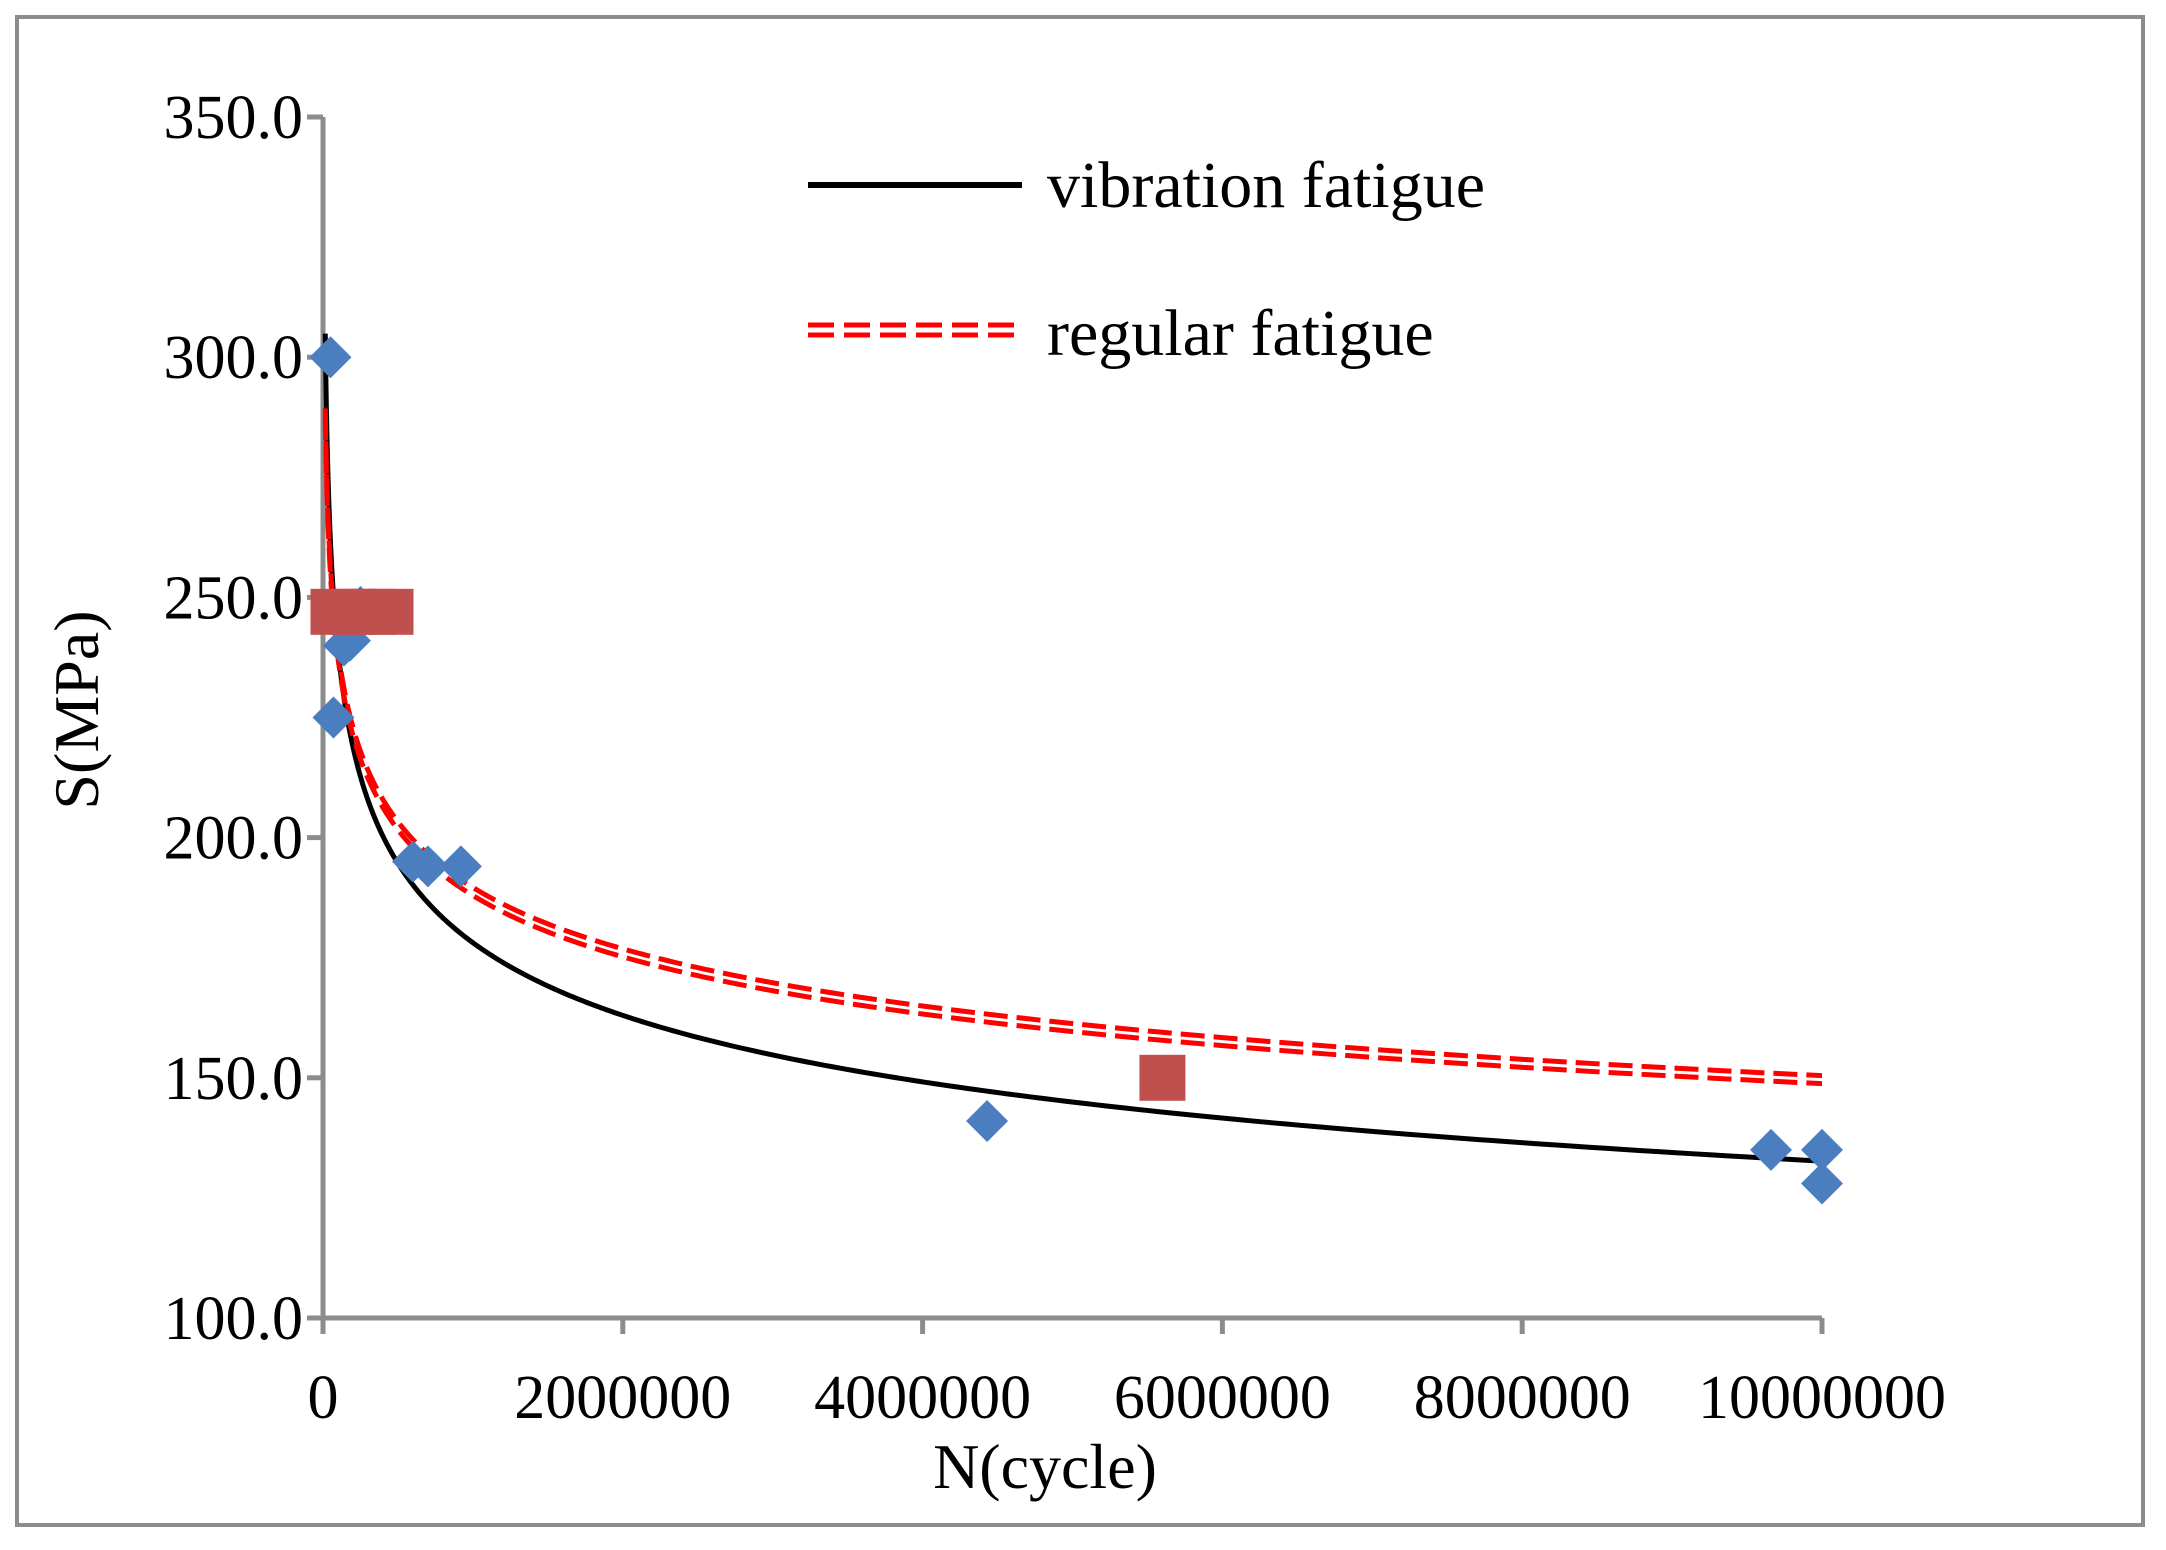 The image size is (2166, 1550). What do you see at coordinates (234, 839) in the screenshot?
I see `y-tick-label: 200.0` at bounding box center [234, 839].